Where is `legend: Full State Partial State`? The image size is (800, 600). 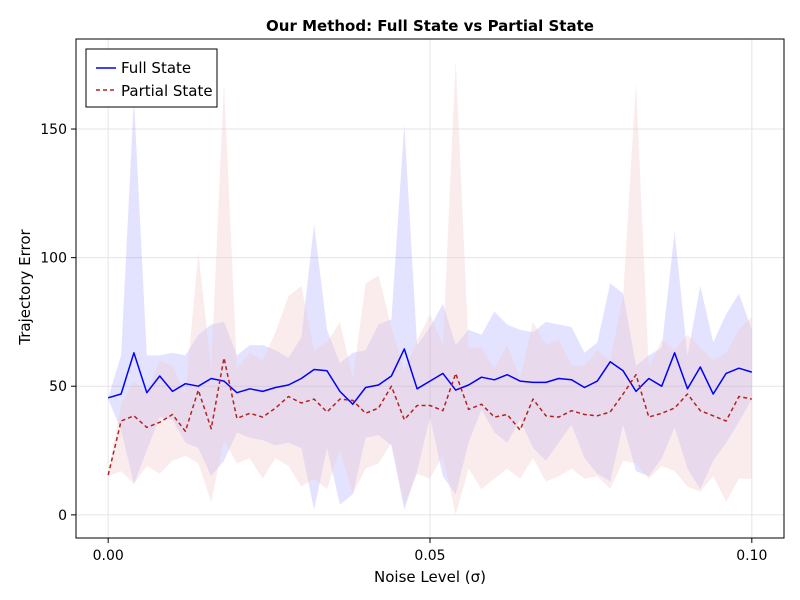 legend: Full State Partial State is located at coordinates (151, 78).